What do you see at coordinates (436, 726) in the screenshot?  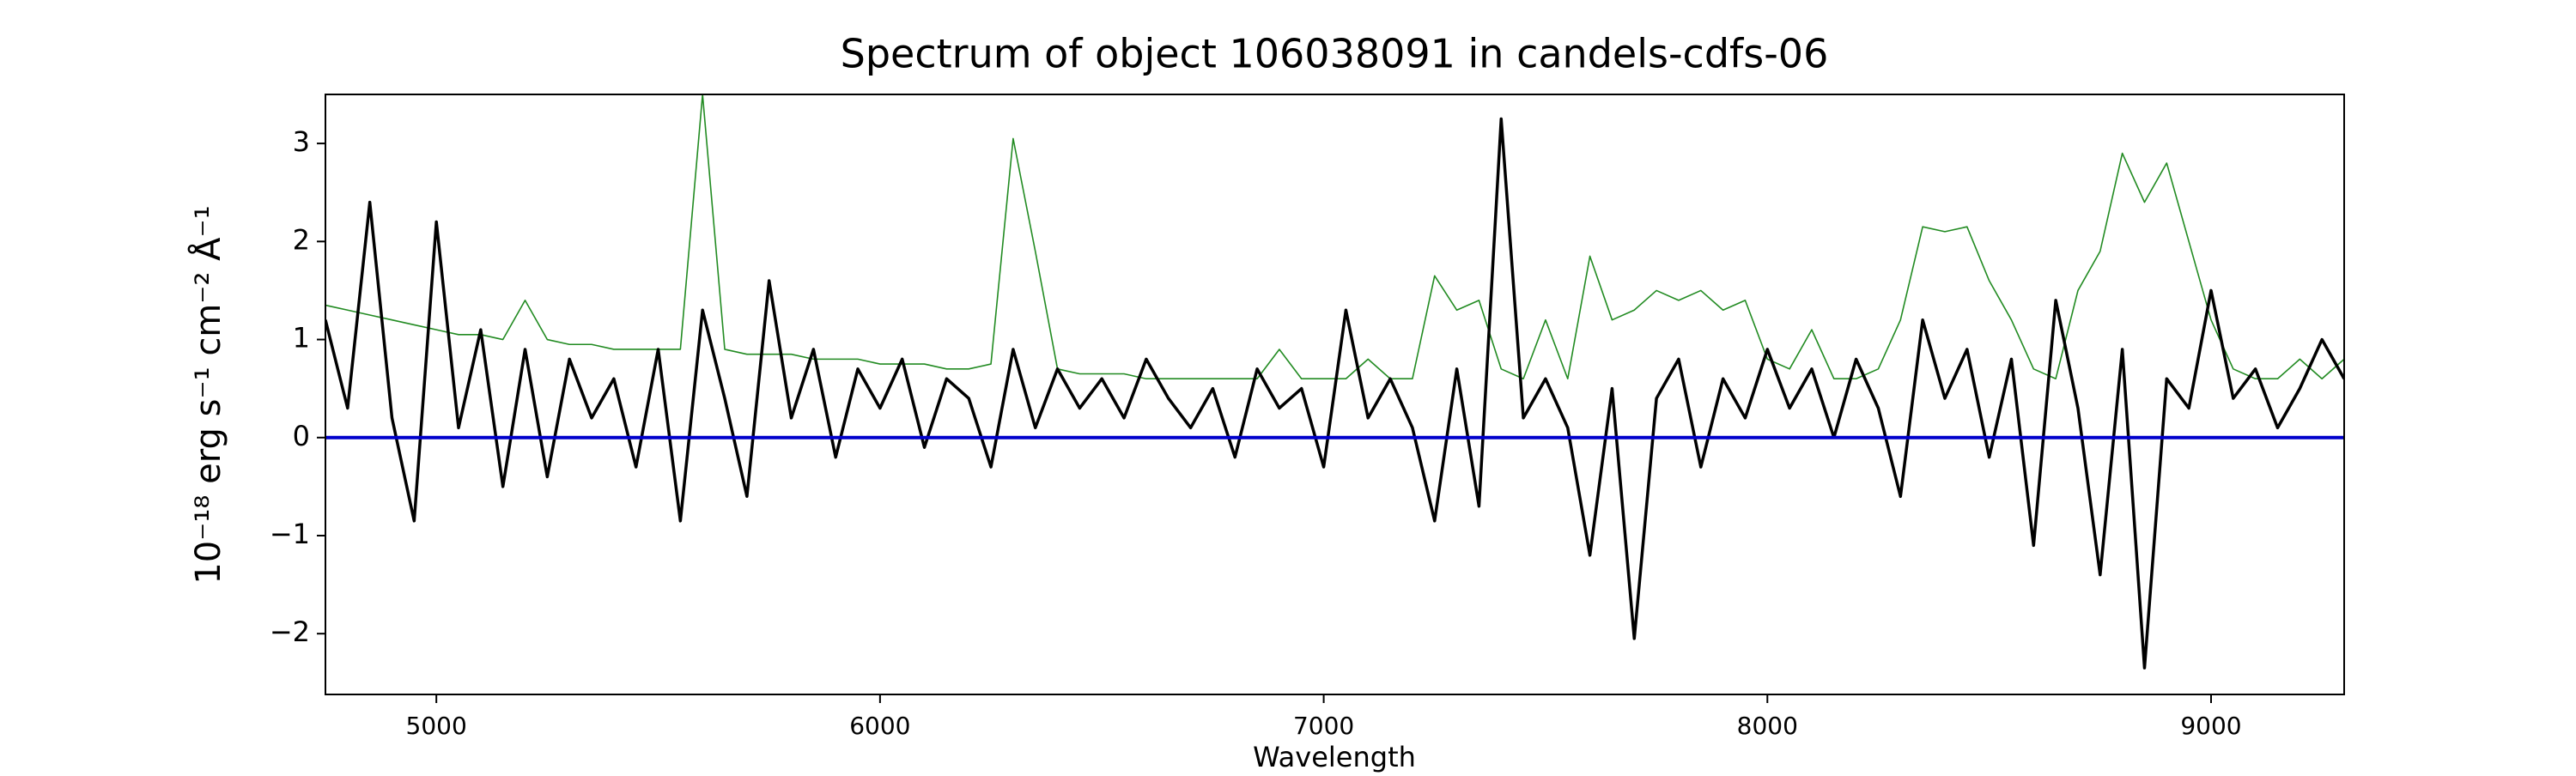 I see `x-tick-label: 5000` at bounding box center [436, 726].